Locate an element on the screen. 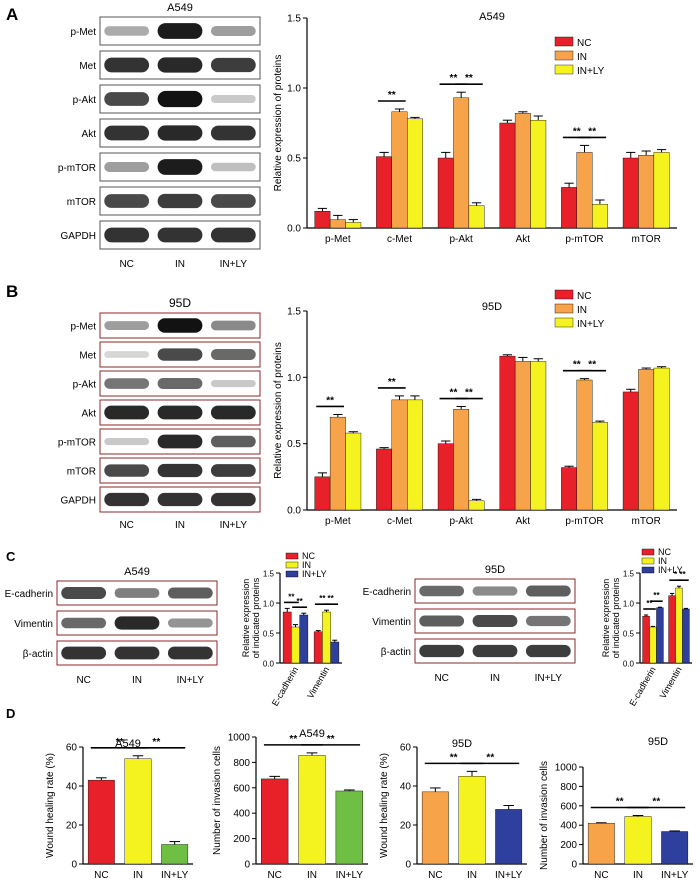 This screenshot has width=700, height=891. blot-row-label: p-Akt is located at coordinates (85, 100).